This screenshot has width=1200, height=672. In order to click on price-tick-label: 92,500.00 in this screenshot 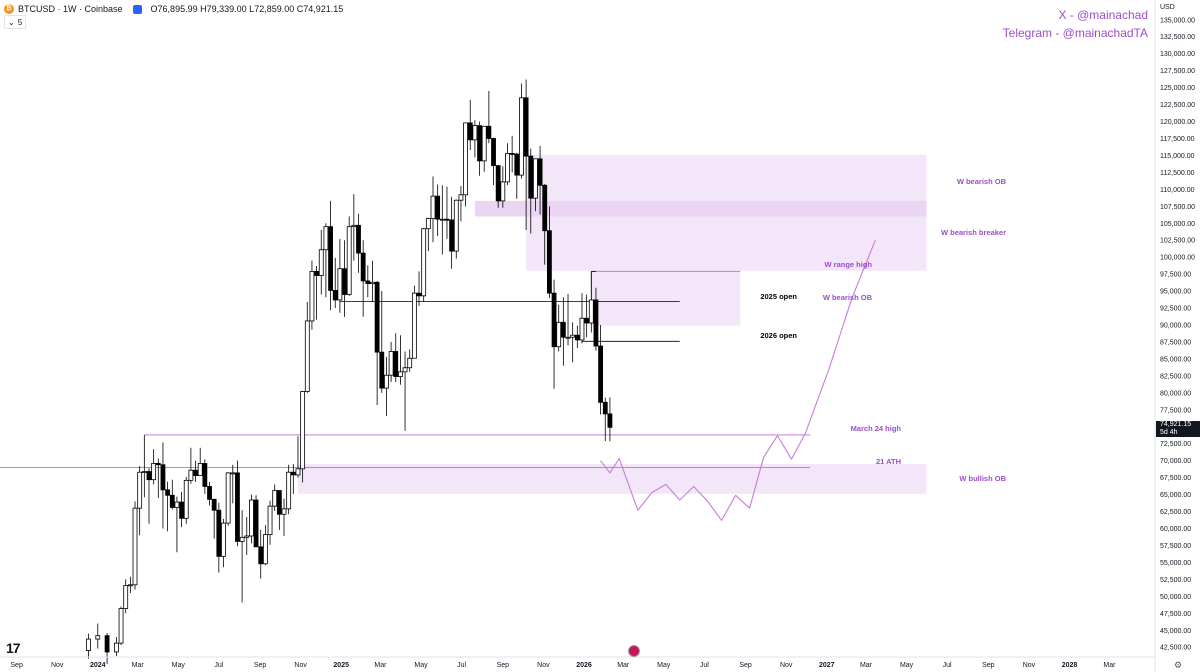, I will do `click(1175, 309)`.